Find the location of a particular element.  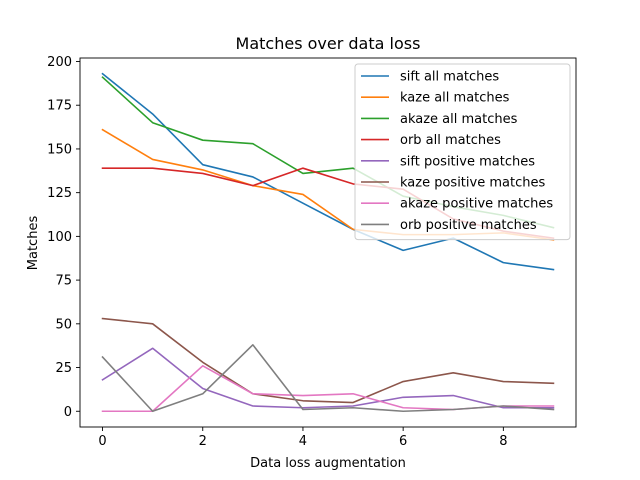

x-tick-label: 8 is located at coordinates (503, 441).